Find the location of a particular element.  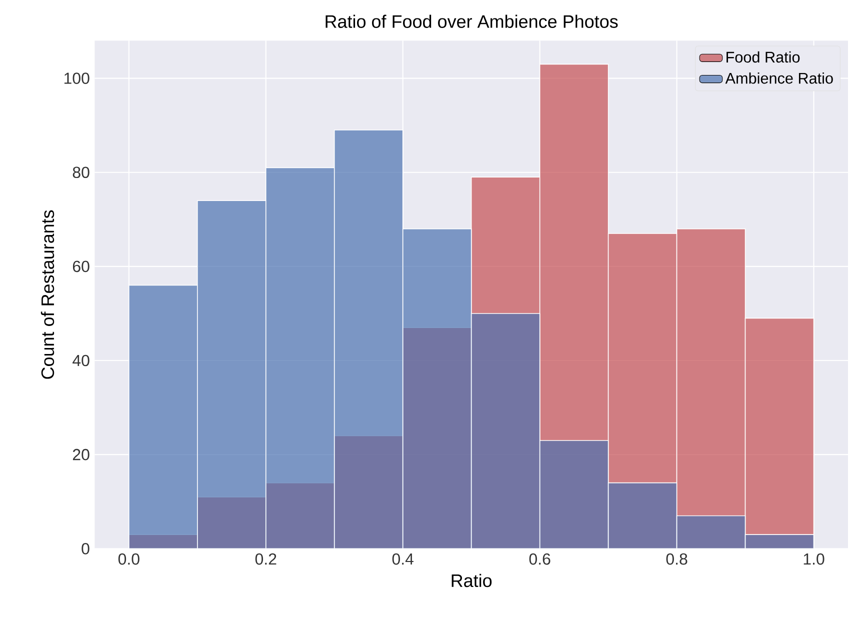

y-tick-label: 40 is located at coordinates (81, 360).